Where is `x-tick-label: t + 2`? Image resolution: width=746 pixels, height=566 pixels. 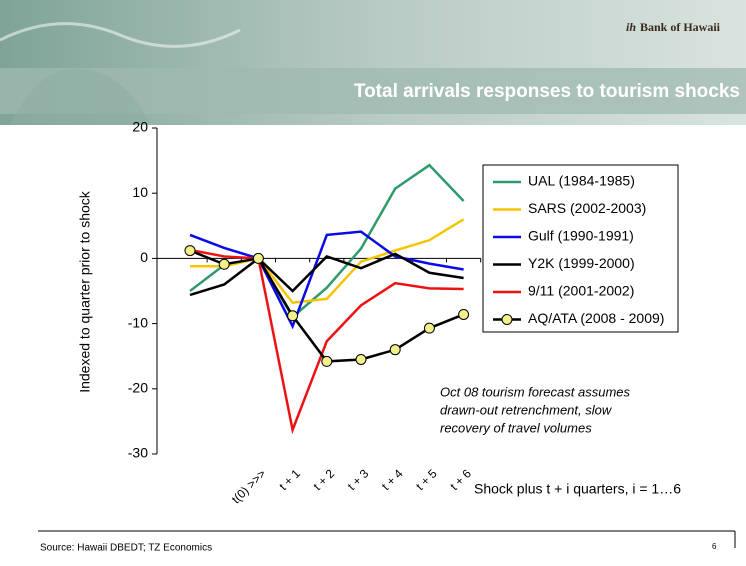 x-tick-label: t + 2 is located at coordinates (324, 479).